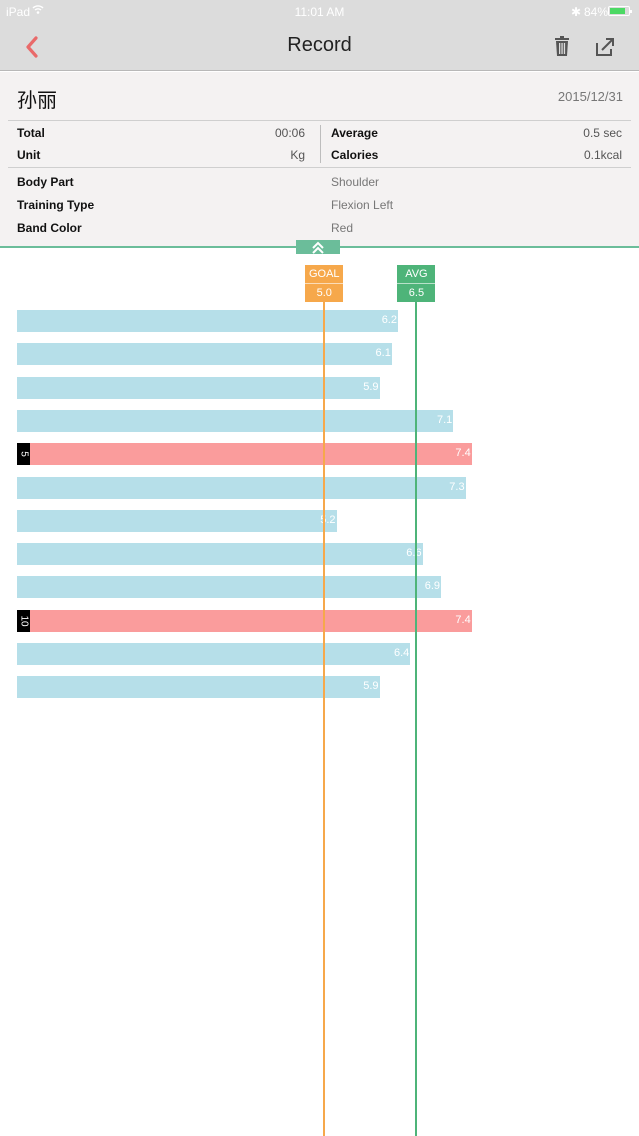 The height and width of the screenshot is (1136, 639). I want to click on rep-number-label: 10, so click(23, 621).